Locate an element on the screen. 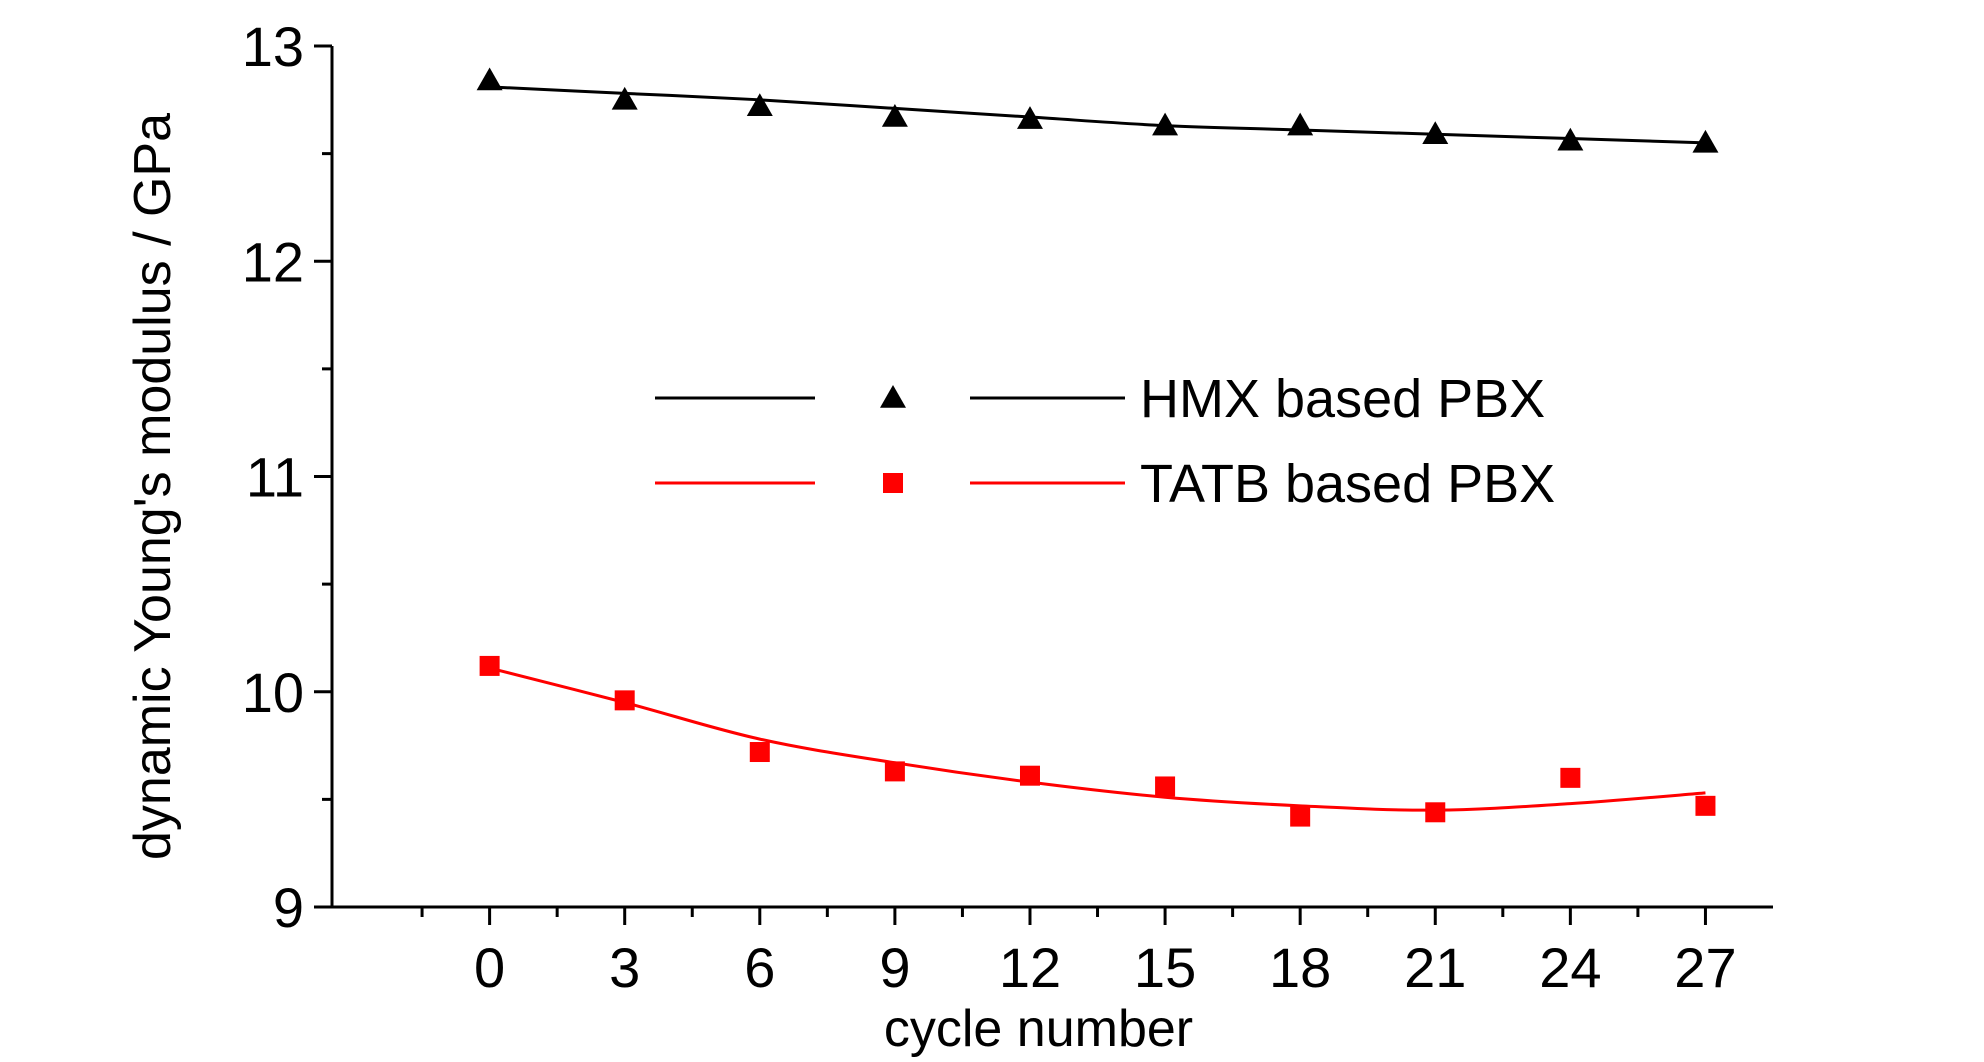 This screenshot has height=1062, width=1984. series-hmx is located at coordinates (1097, 110).